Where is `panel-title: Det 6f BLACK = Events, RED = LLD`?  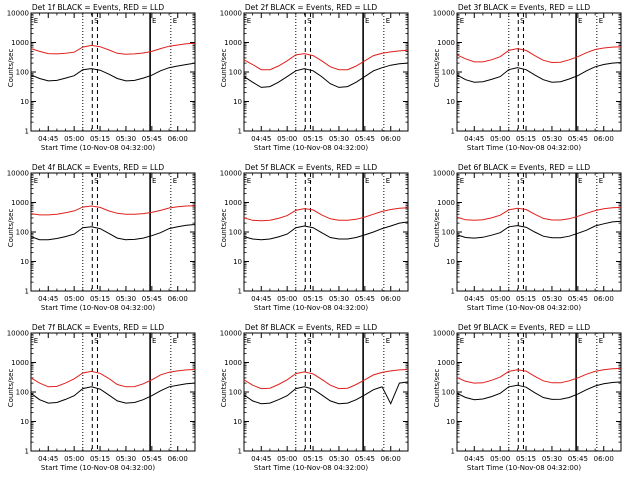
panel-title: Det 6f BLACK = Events, RED = LLD is located at coordinates (524, 167).